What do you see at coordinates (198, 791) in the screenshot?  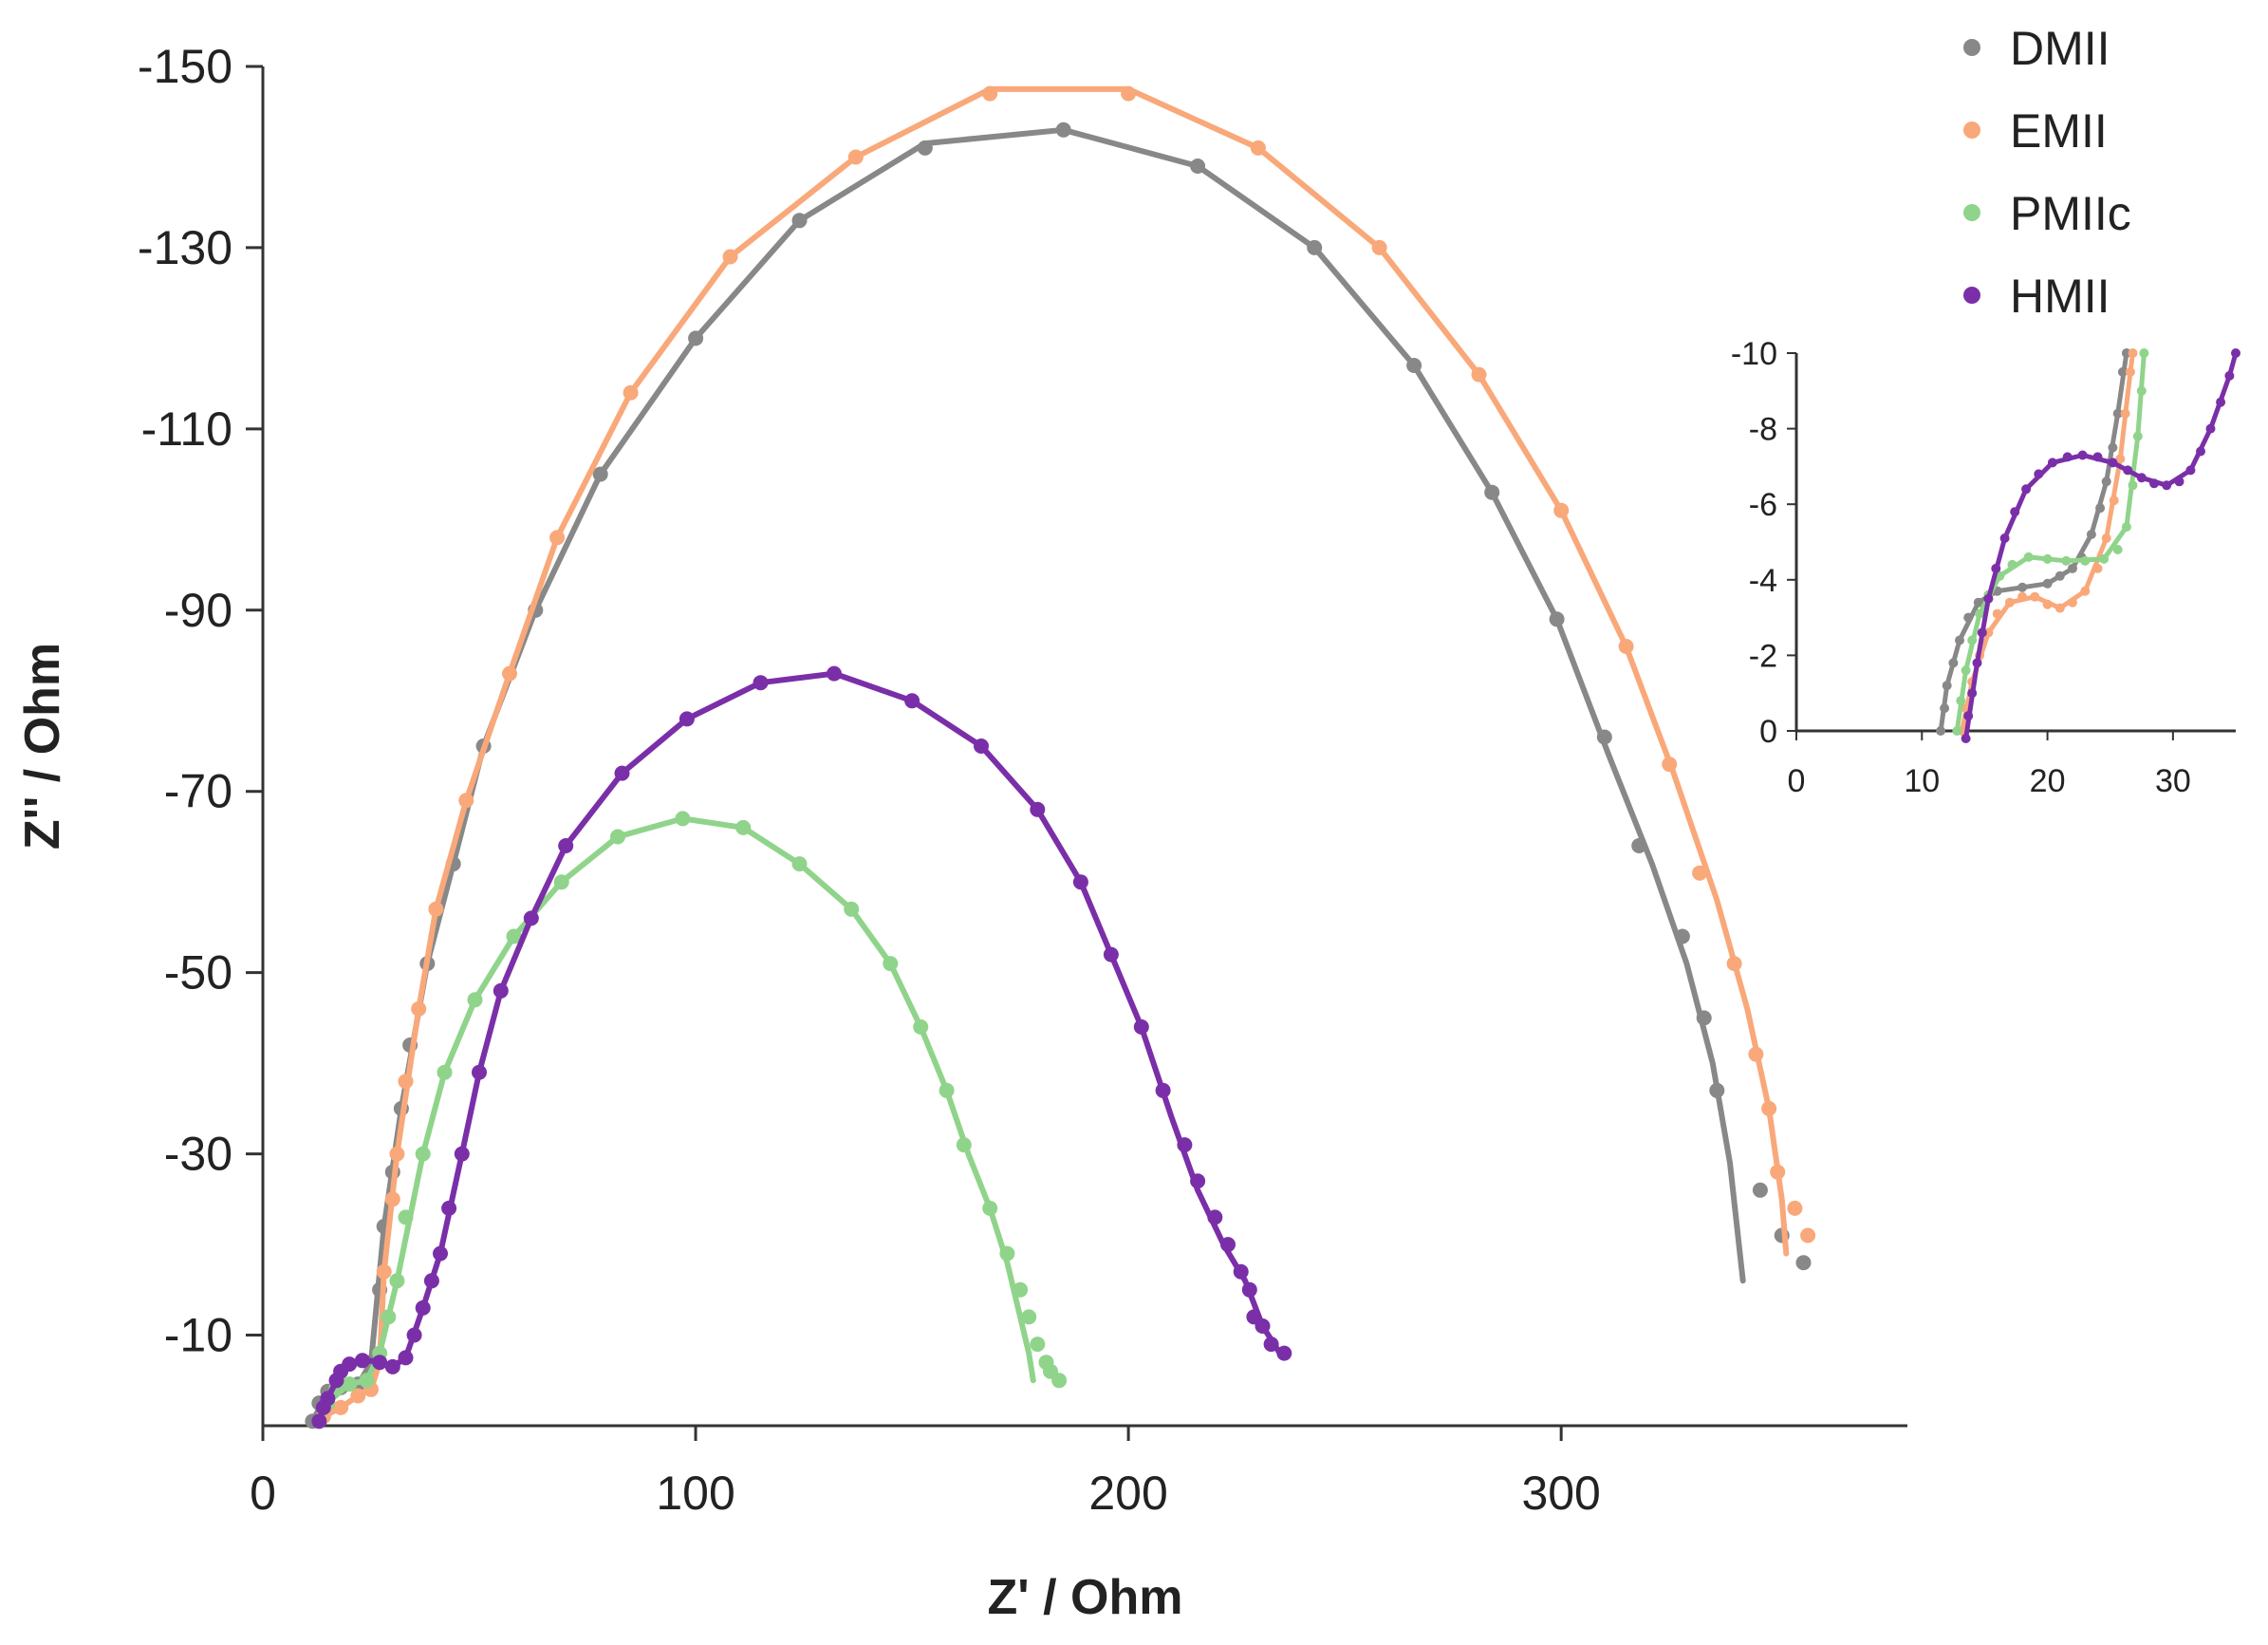 I see `y-tick-label: -70` at bounding box center [198, 791].